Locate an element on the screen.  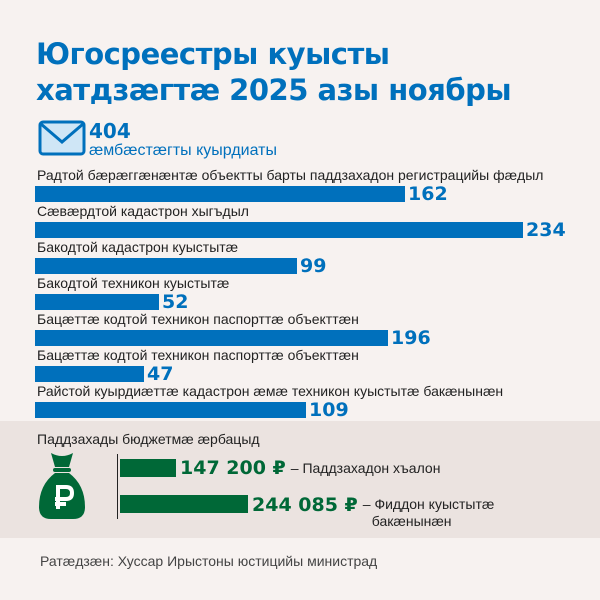
budget-value: 147 200 ₽ is located at coordinates (233, 468).